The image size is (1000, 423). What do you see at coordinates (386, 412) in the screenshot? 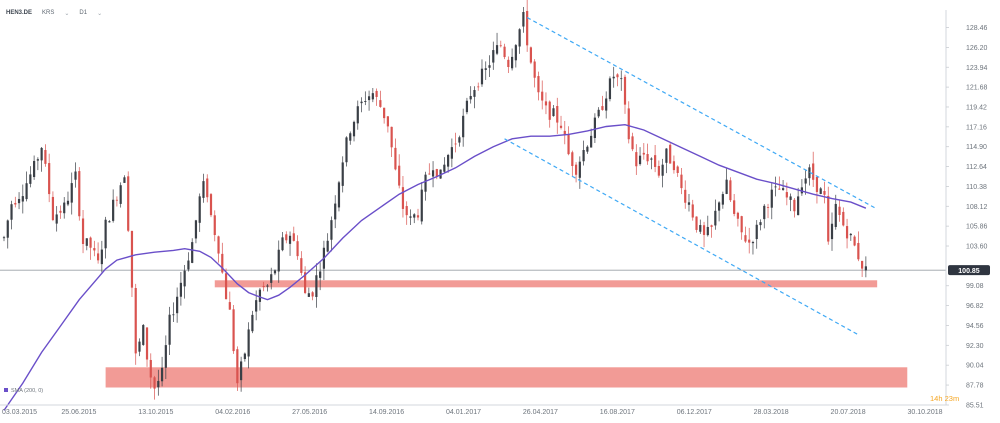
I see `x-tick-label: 14.09.2016` at bounding box center [386, 412].